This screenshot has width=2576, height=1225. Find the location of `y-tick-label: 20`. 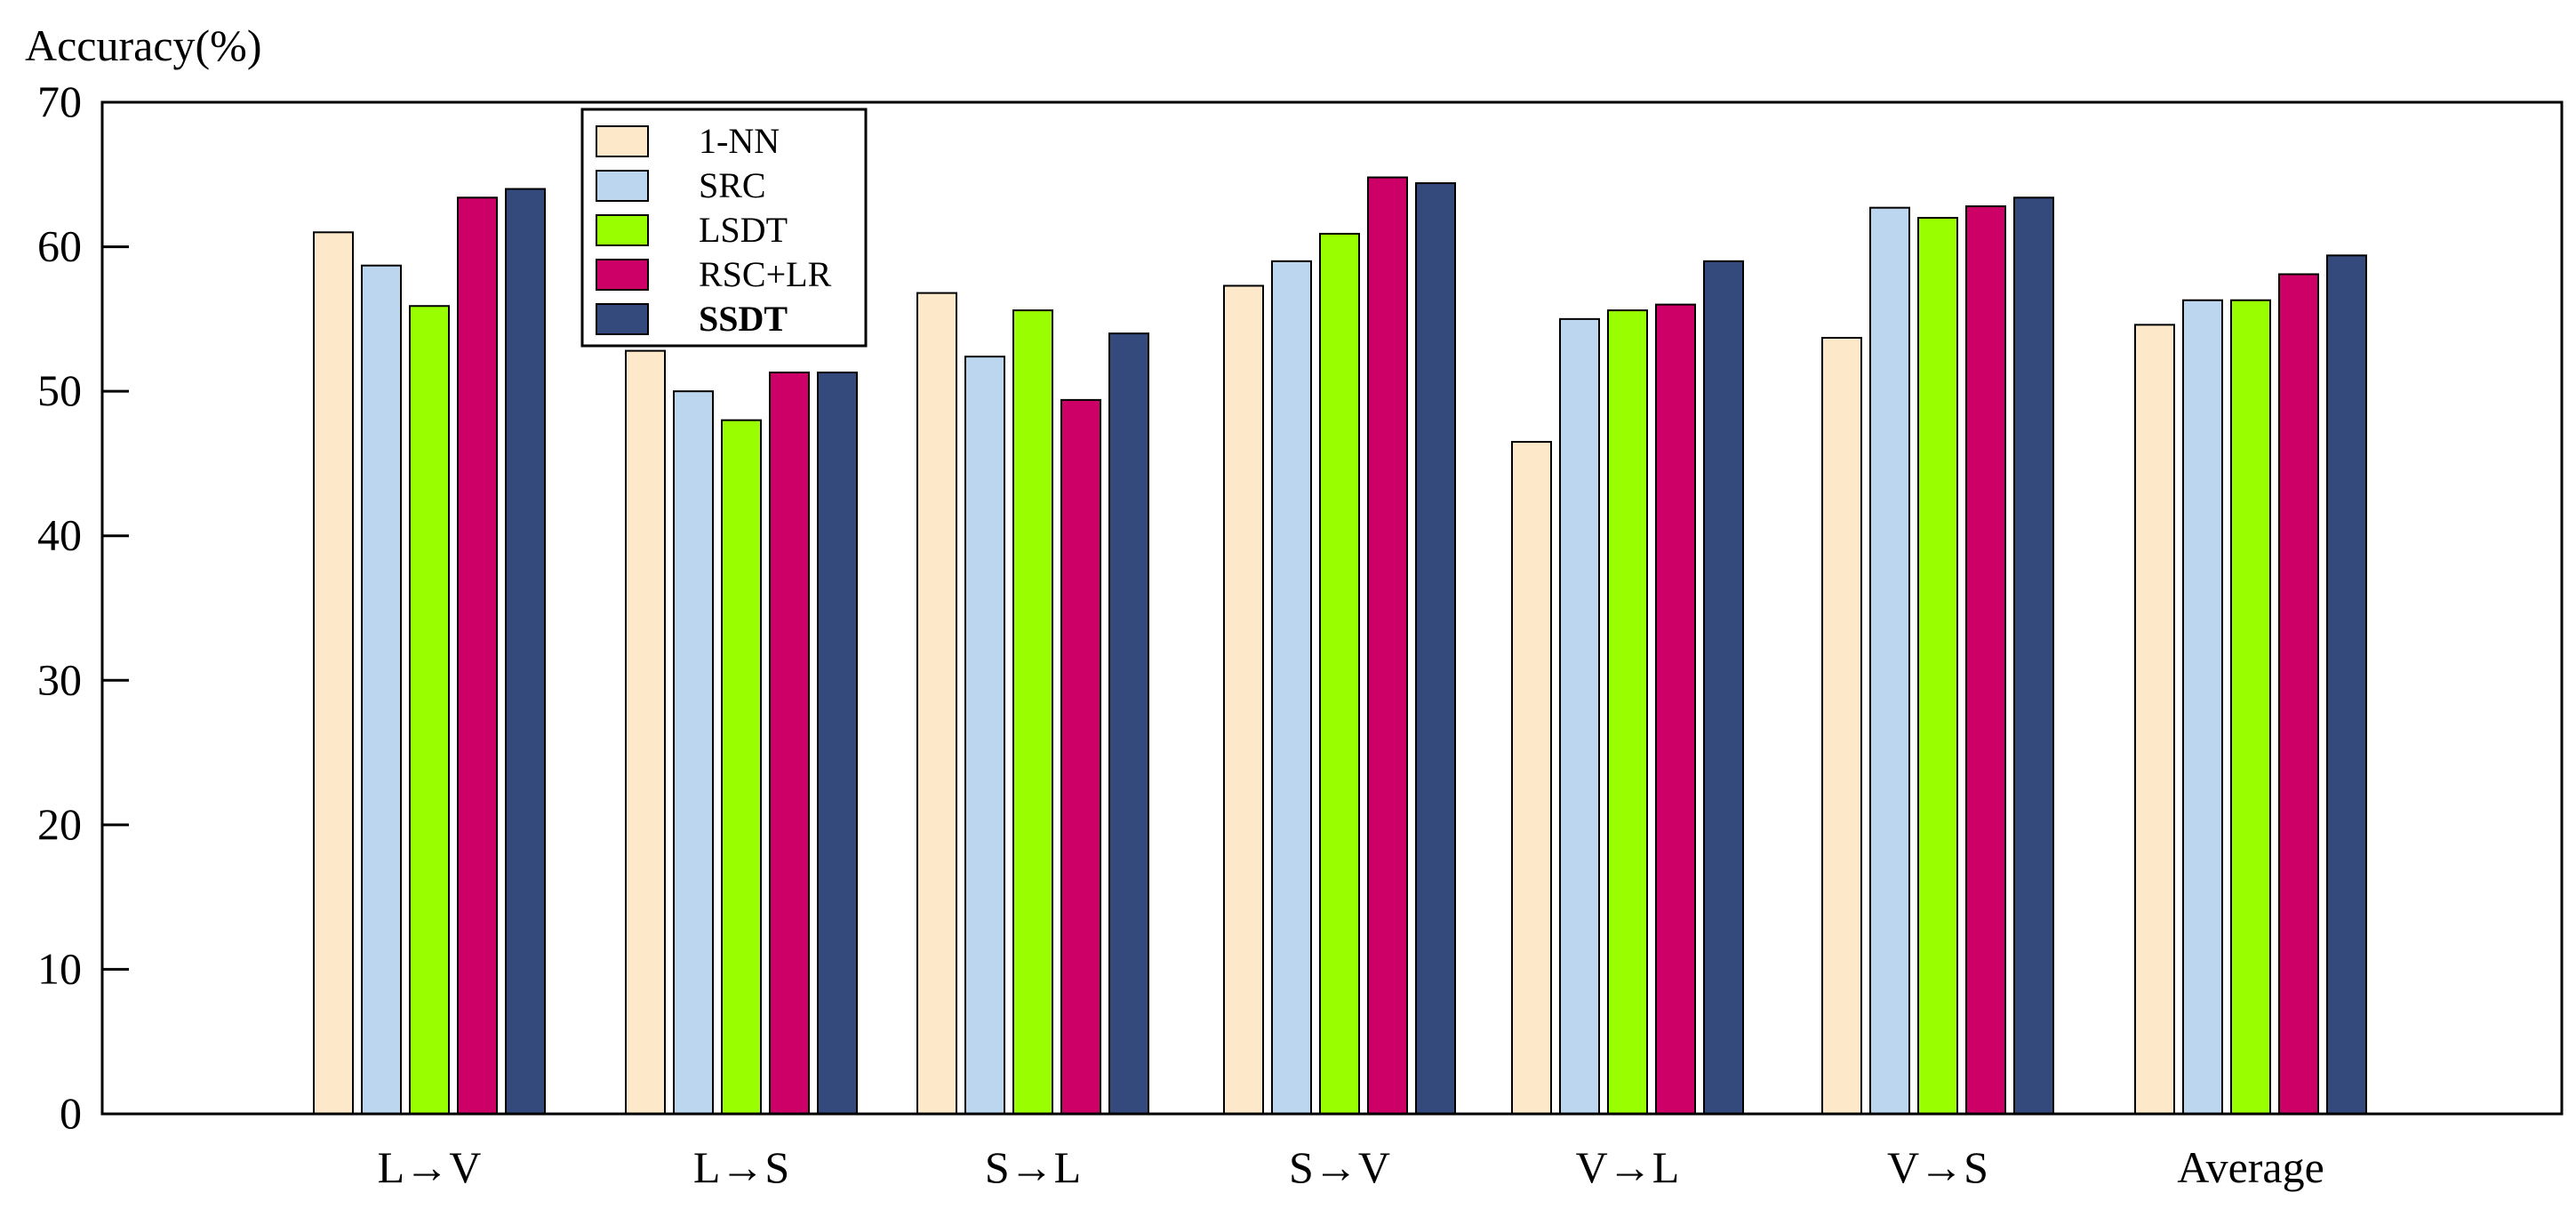

y-tick-label: 20 is located at coordinates (59, 824).